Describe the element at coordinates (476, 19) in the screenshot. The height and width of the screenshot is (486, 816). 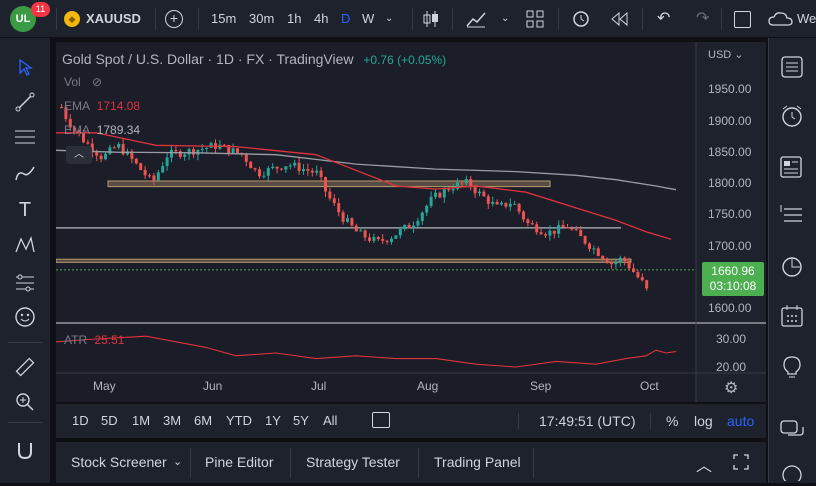
I see `indicators-icon` at that location.